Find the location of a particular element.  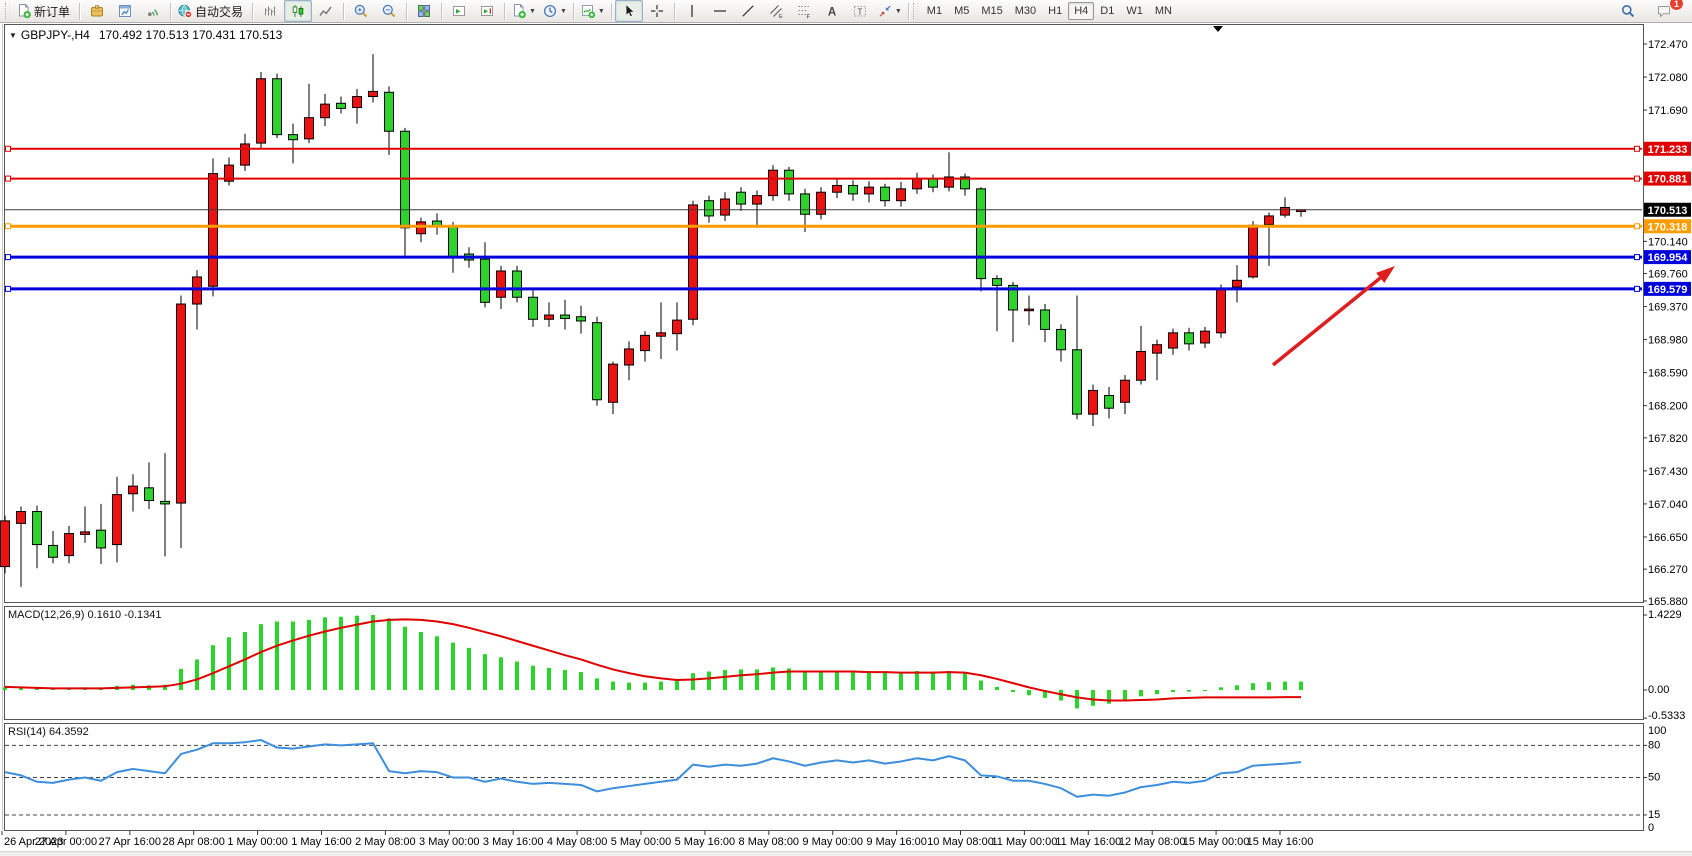

toolbar-bar-chart-button is located at coordinates (270, 11).